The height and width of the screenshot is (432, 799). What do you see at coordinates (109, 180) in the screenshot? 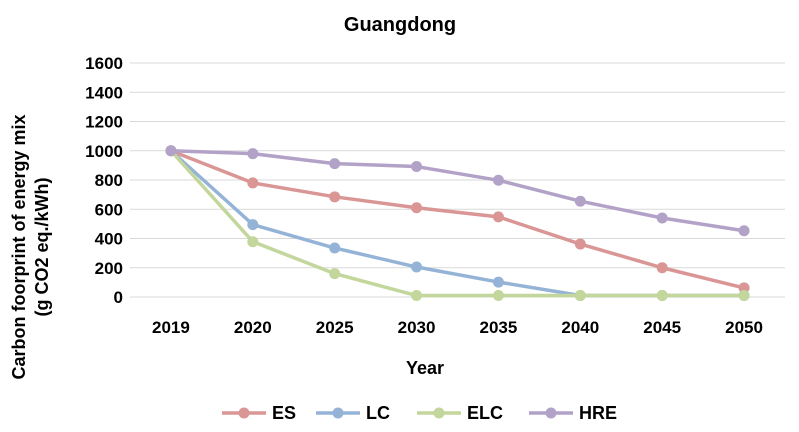
I see `y-tick-label: 800` at bounding box center [109, 180].